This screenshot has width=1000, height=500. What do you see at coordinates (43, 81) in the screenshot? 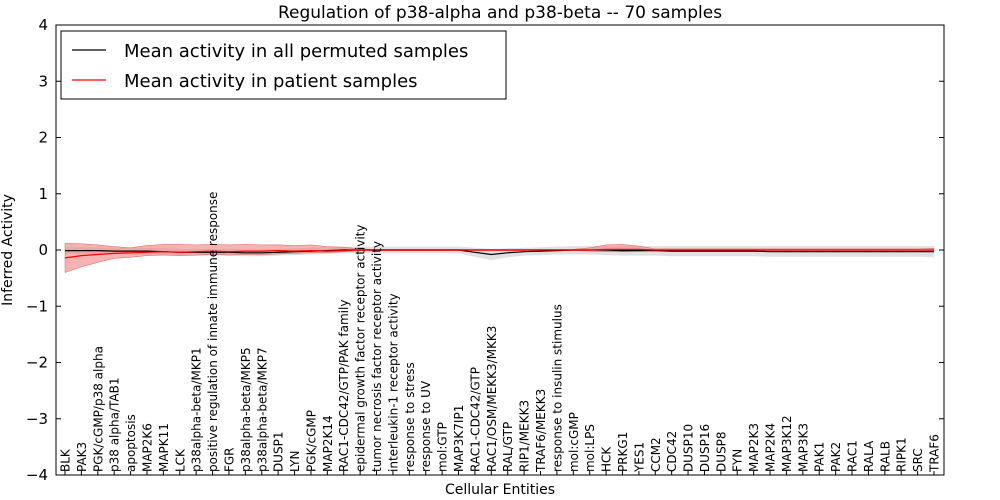
I see `y-tick-label: 3` at bounding box center [43, 81].